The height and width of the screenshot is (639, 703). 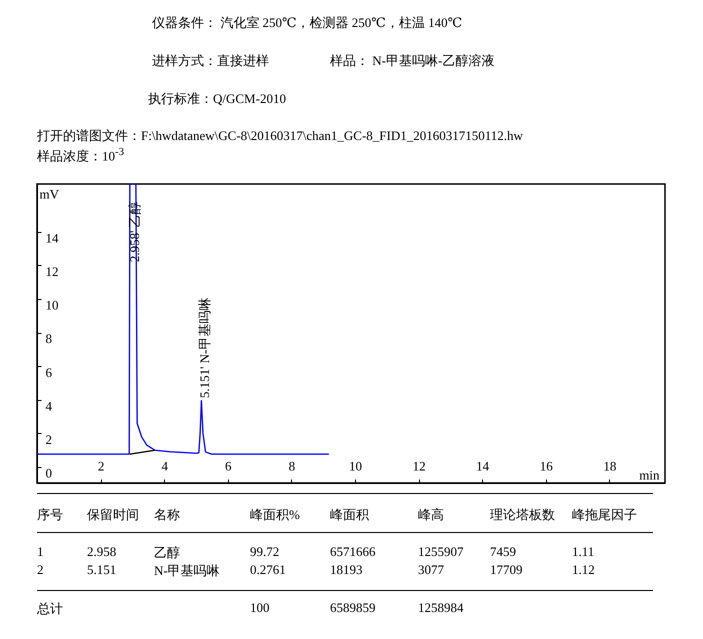 What do you see at coordinates (101, 466) in the screenshot?
I see `x-tick-label: 2` at bounding box center [101, 466].